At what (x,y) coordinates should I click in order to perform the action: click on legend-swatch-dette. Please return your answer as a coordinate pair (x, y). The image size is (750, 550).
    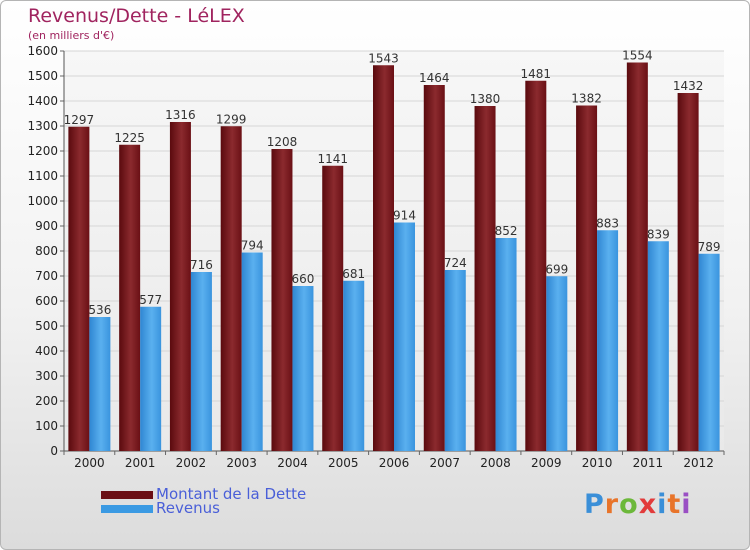
    Looking at the image, I should click on (127, 495).